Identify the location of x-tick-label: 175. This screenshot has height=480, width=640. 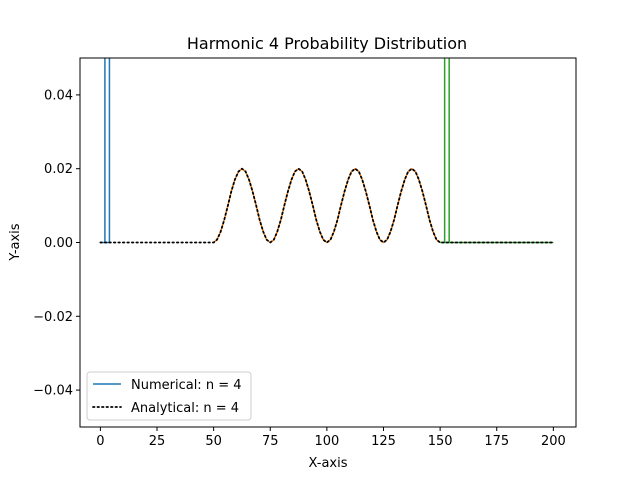
(496, 441).